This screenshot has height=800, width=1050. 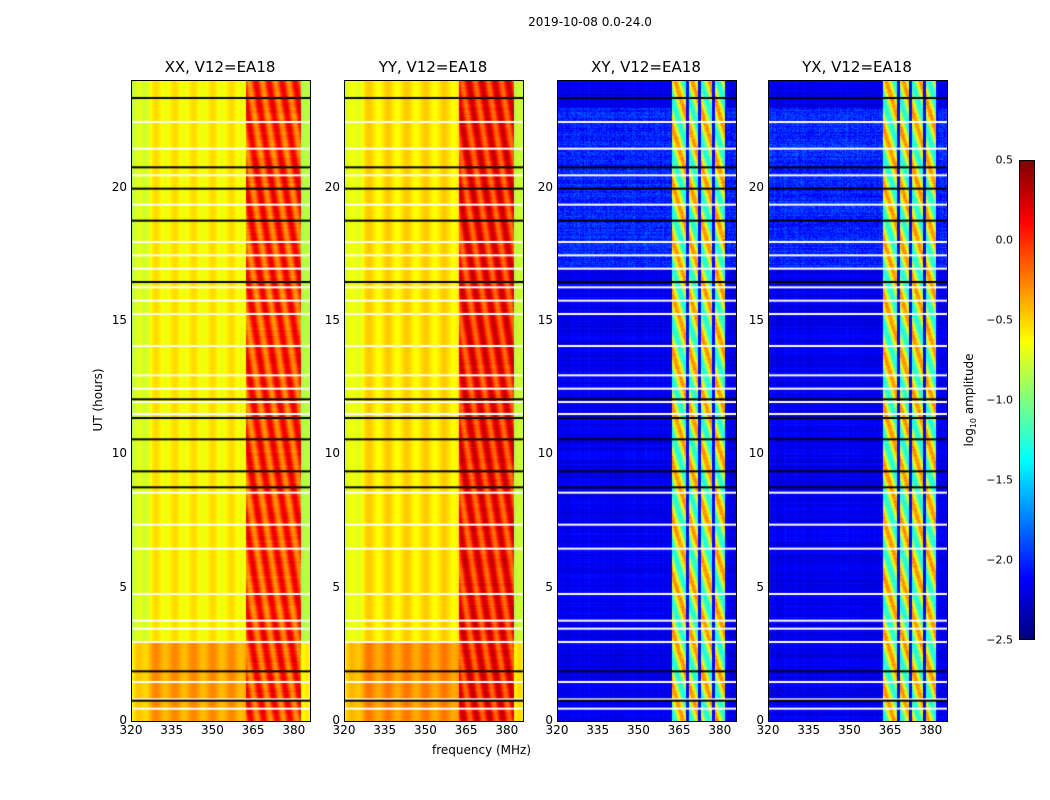 I want to click on colorbar-tick-label: −2.5, so click(x=999, y=640).